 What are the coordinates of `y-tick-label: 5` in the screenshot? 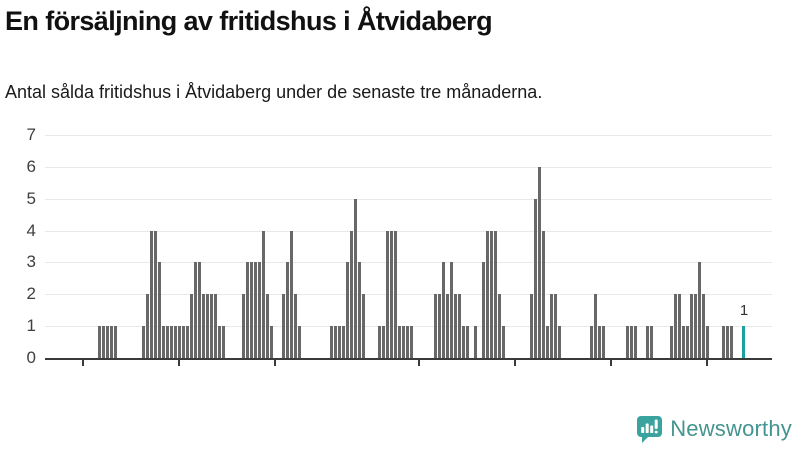 It's located at (31, 198).